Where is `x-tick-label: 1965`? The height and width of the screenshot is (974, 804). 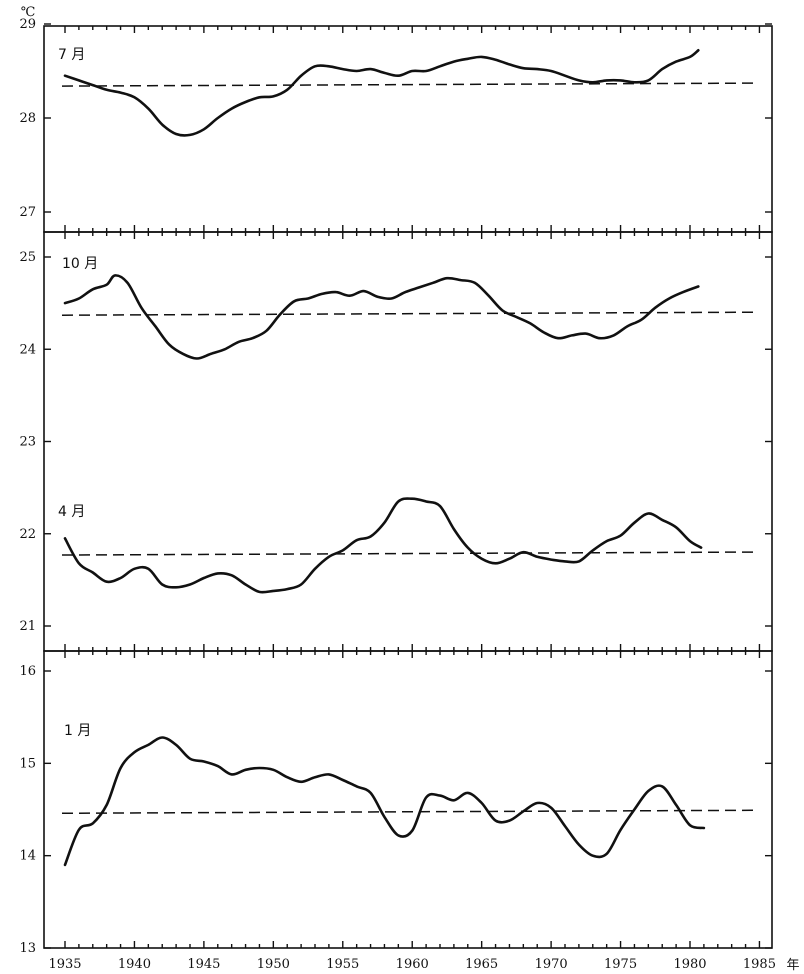
x-tick-label: 1965 is located at coordinates (481, 964).